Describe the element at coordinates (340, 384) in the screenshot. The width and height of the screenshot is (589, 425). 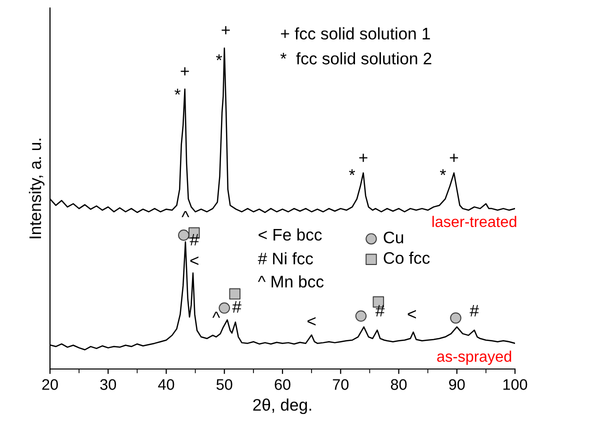
I see `x-tick-label: 70` at that location.